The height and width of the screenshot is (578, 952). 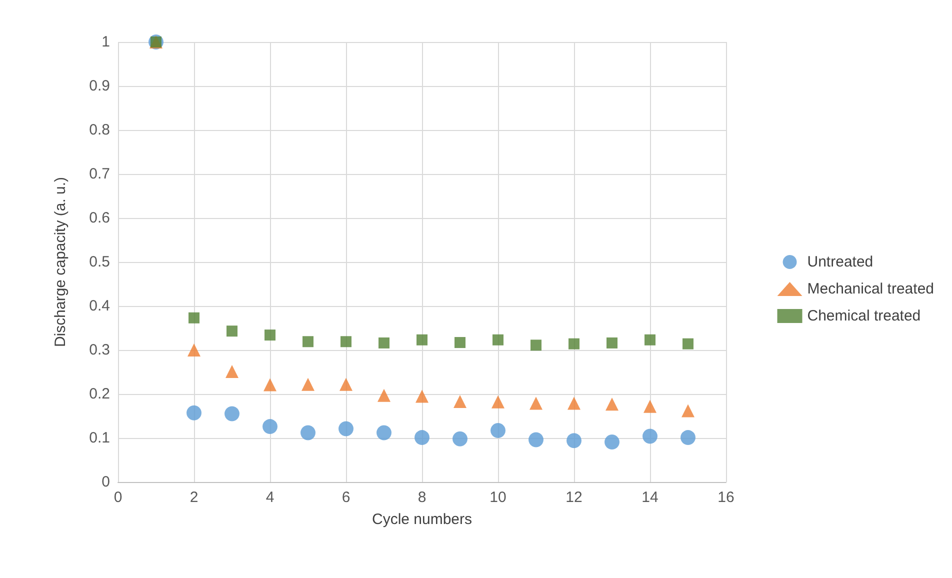 What do you see at coordinates (422, 497) in the screenshot?
I see `x-tick-label: 8` at bounding box center [422, 497].